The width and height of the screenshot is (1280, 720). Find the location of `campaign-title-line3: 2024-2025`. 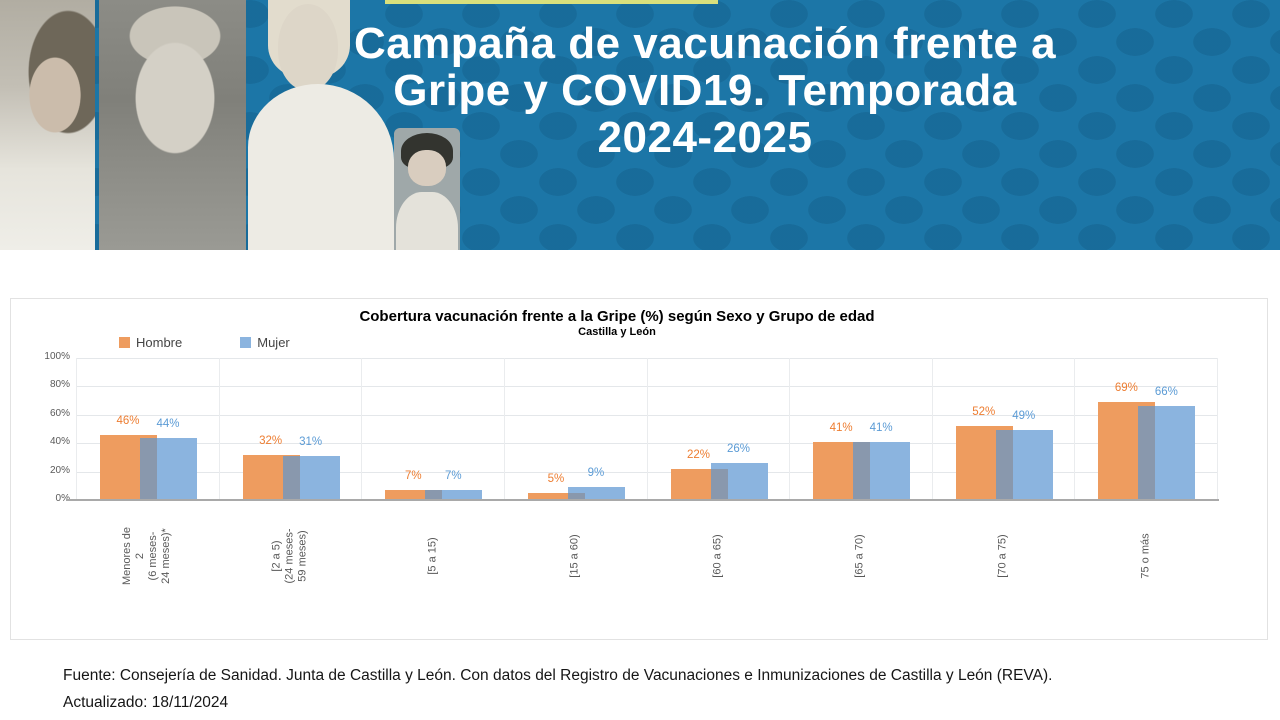

campaign-title-line3: 2024-2025 is located at coordinates (705, 137).